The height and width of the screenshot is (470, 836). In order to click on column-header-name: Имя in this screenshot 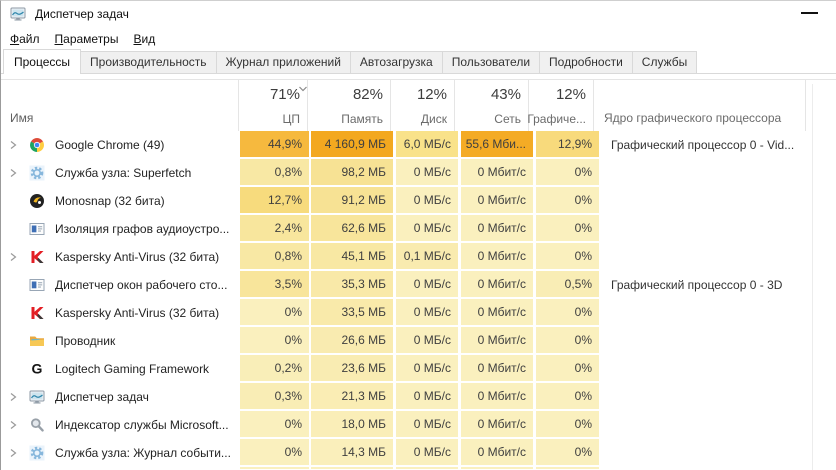, I will do `click(120, 105)`.